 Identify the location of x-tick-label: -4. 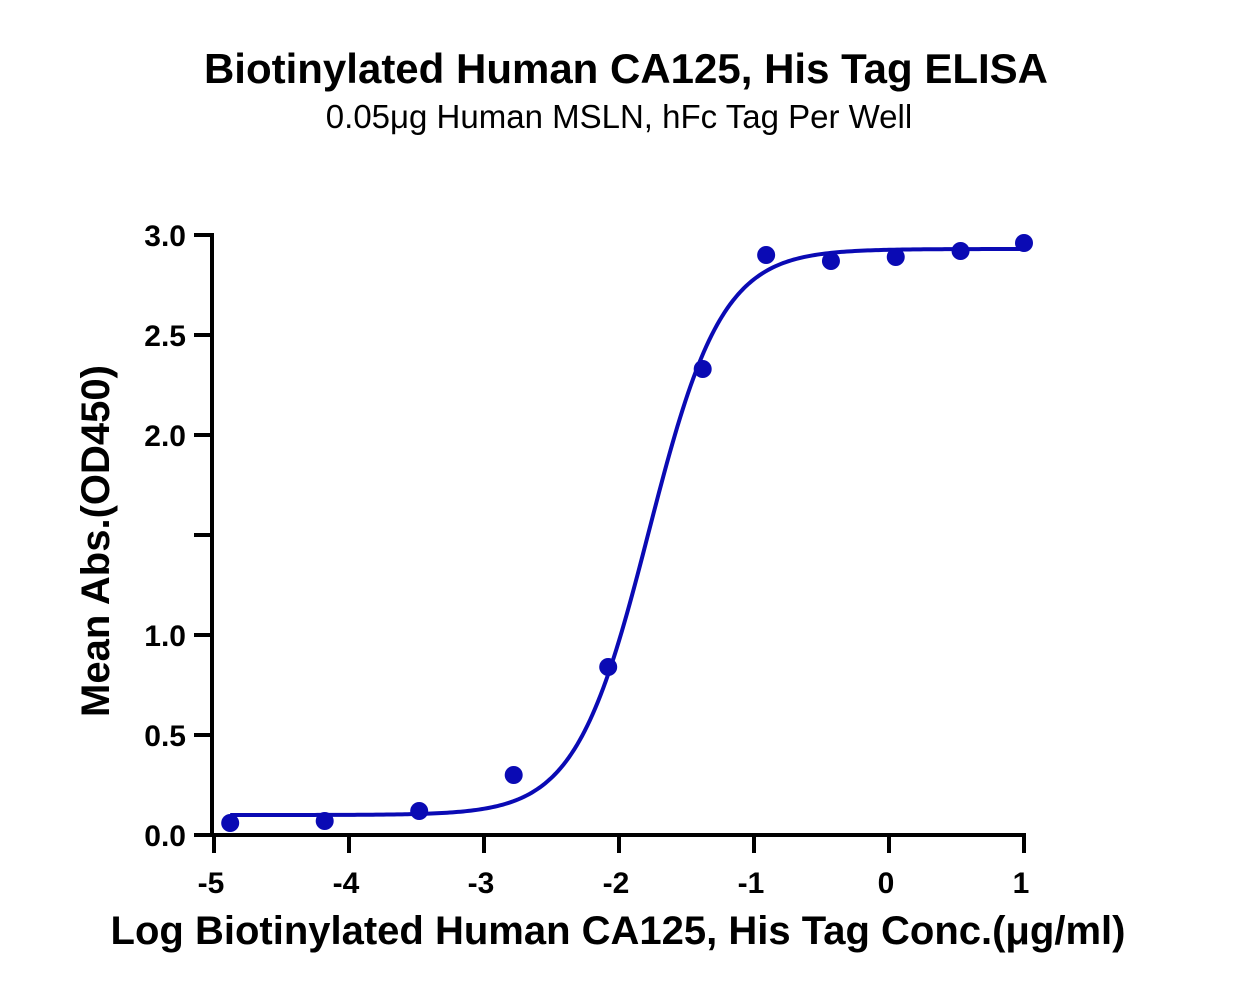
(346, 883).